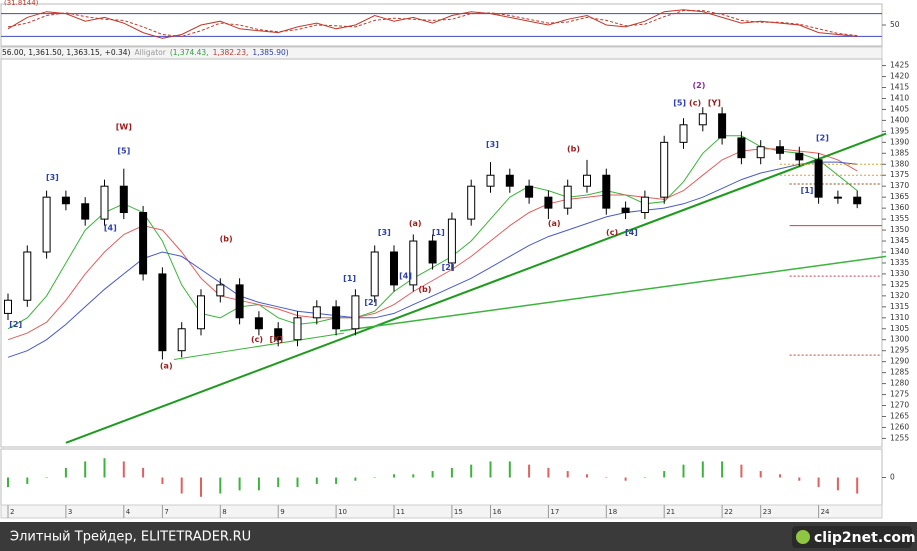 The height and width of the screenshot is (551, 917). What do you see at coordinates (899, 229) in the screenshot?
I see `y-tick-label: 1350` at bounding box center [899, 229].